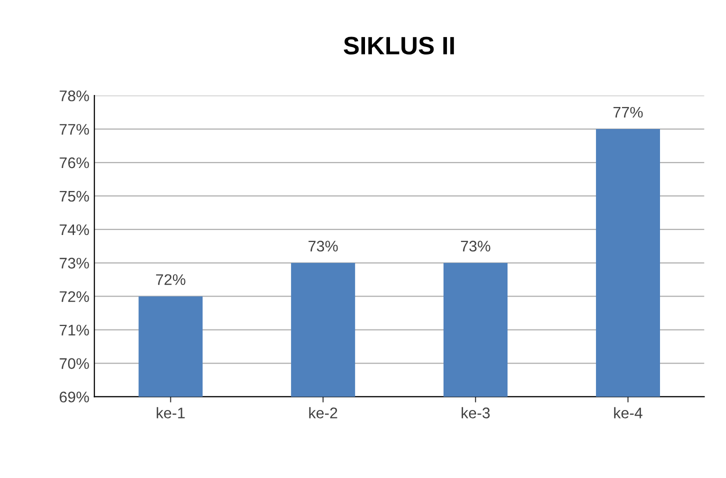 This screenshot has height=478, width=726. What do you see at coordinates (74, 397) in the screenshot?
I see `y-tick-label: 69%` at bounding box center [74, 397].